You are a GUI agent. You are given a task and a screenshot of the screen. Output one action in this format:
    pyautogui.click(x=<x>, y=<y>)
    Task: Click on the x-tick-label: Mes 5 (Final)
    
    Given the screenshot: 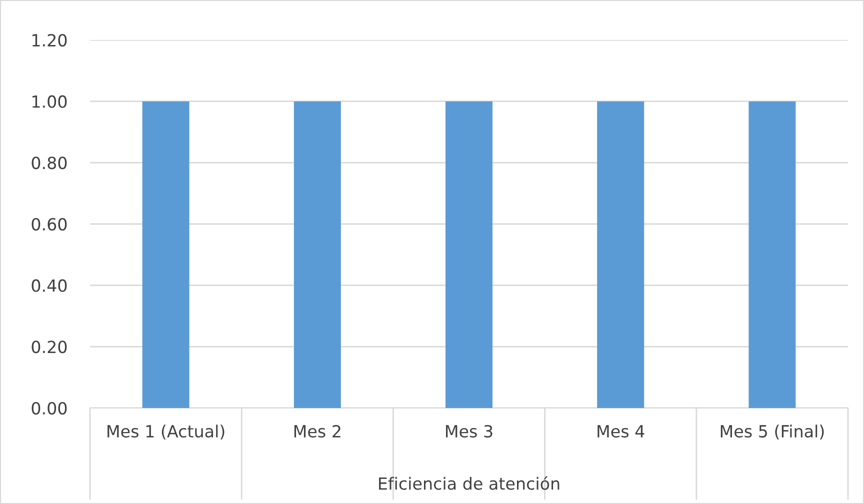 What is the action you would take?
    pyautogui.click(x=772, y=432)
    